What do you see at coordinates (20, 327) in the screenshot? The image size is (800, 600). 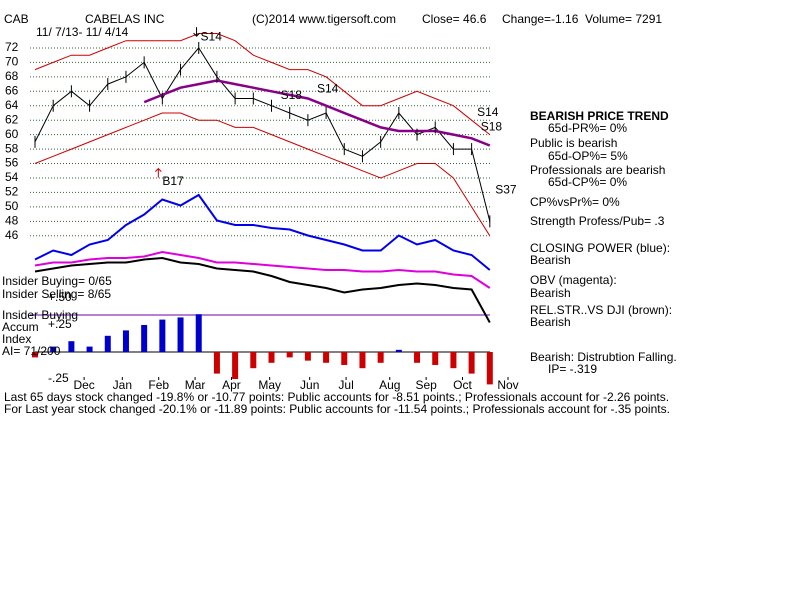 I see `left-label: Accum` at bounding box center [20, 327].